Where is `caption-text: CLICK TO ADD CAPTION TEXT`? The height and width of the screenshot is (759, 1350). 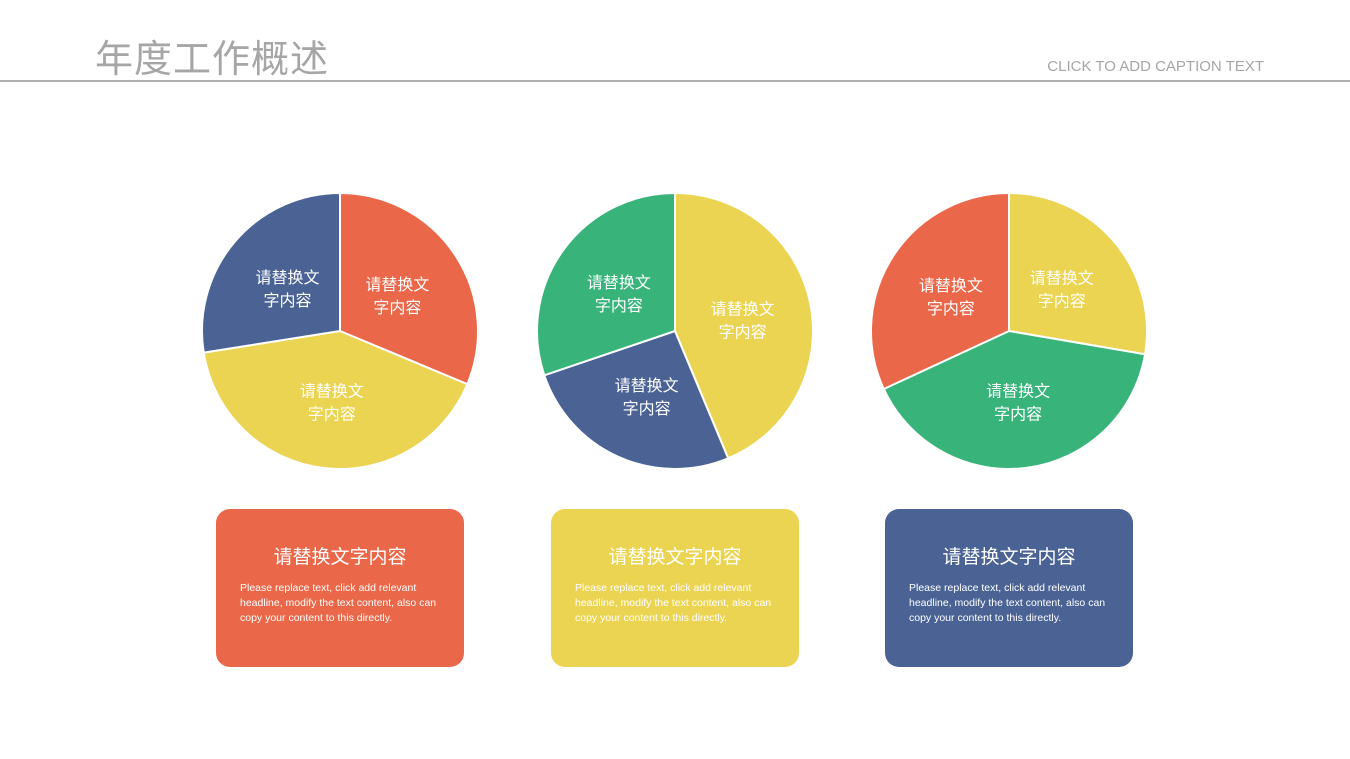
caption-text: CLICK TO ADD CAPTION TEXT is located at coordinates (1155, 66).